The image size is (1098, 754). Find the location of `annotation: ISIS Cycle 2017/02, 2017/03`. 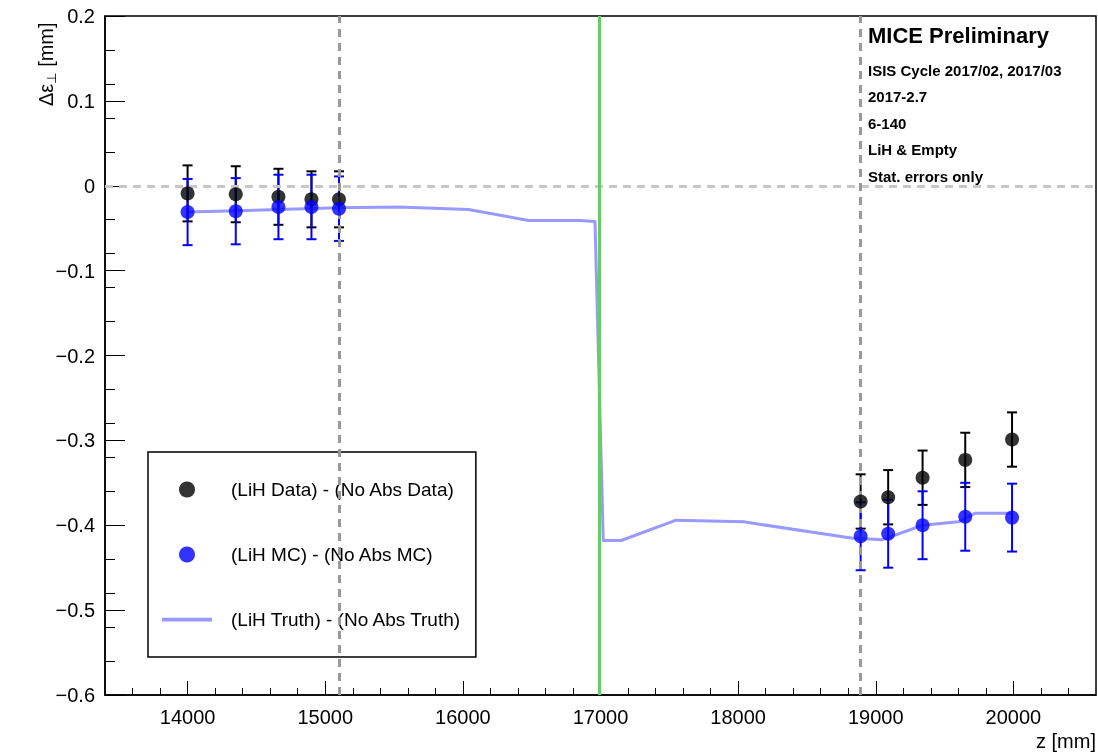

annotation: ISIS Cycle 2017/02, 2017/03 is located at coordinates (965, 70).